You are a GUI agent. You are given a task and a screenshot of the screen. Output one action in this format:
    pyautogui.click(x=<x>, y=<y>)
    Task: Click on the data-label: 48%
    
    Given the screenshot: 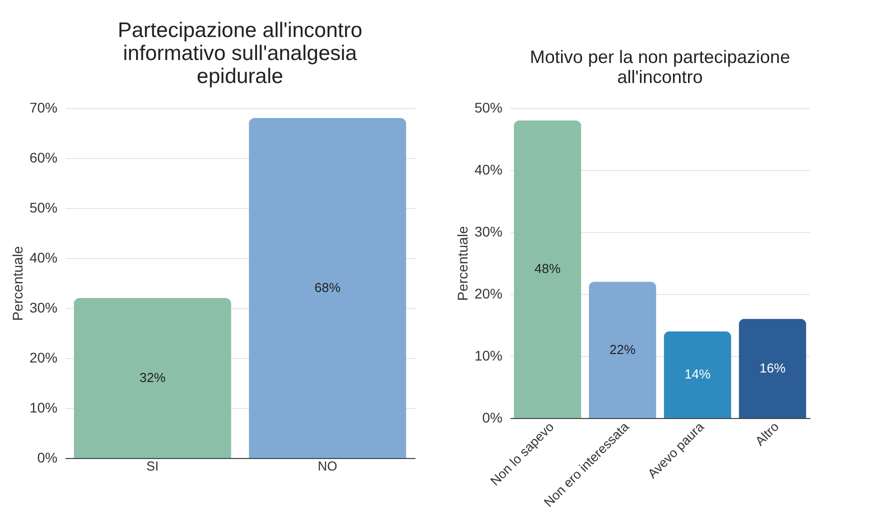 What is the action you would take?
    pyautogui.click(x=547, y=268)
    